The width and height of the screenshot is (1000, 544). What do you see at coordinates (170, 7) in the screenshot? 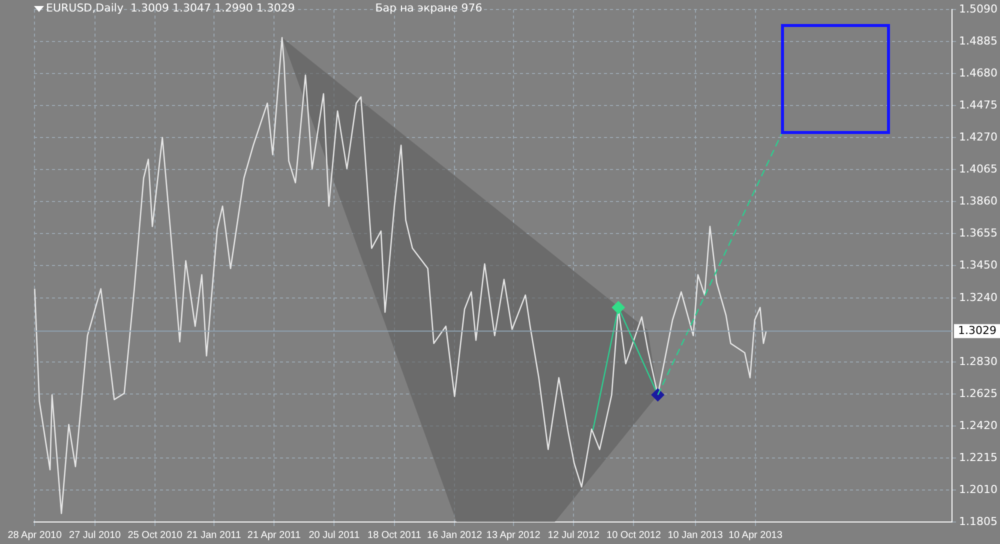
I see `chart-title: EURUSD,Daily 1.3009 1.3047 1.2990 1.3029` at bounding box center [170, 7].